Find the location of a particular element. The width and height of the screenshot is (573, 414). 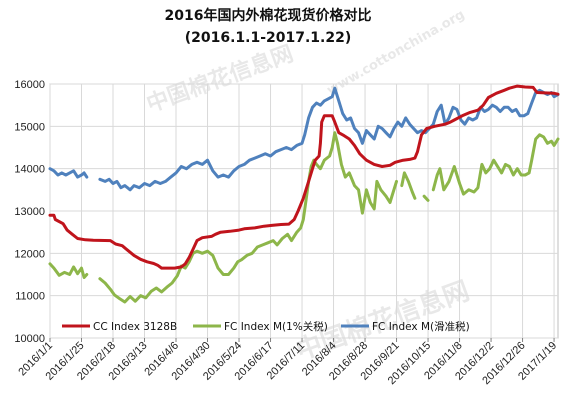

y-tick-label: 15000 is located at coordinates (29, 127).